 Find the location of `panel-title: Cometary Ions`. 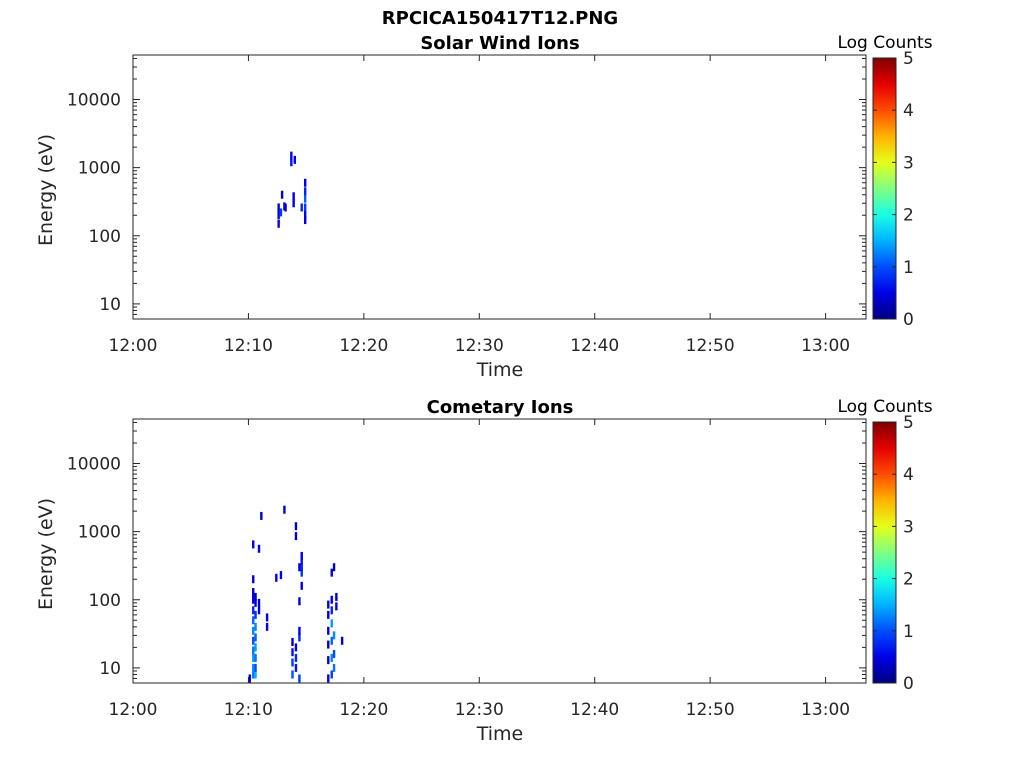

panel-title: Cometary Ions is located at coordinates (500, 407).